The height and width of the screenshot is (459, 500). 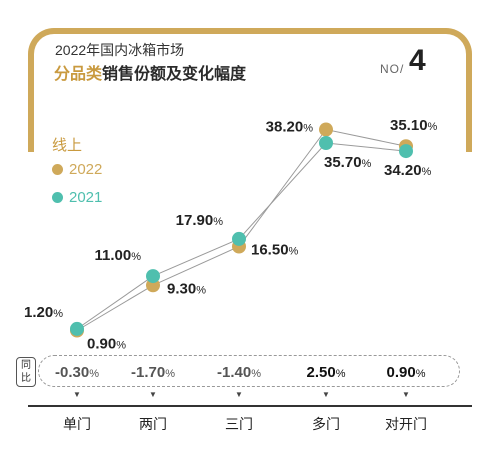 I want to click on number-value: 4, so click(x=417, y=60).